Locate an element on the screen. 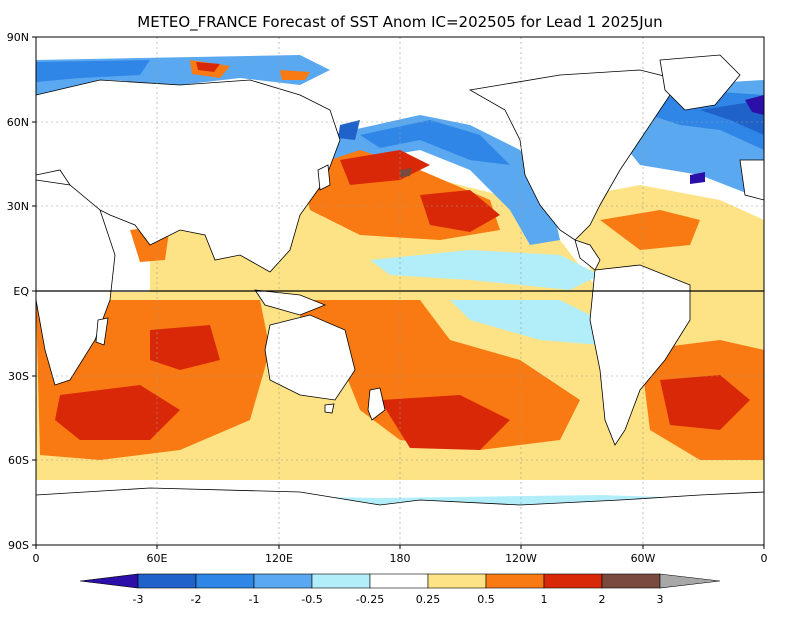  colorbar-label: 0.25 is located at coordinates (428, 599).